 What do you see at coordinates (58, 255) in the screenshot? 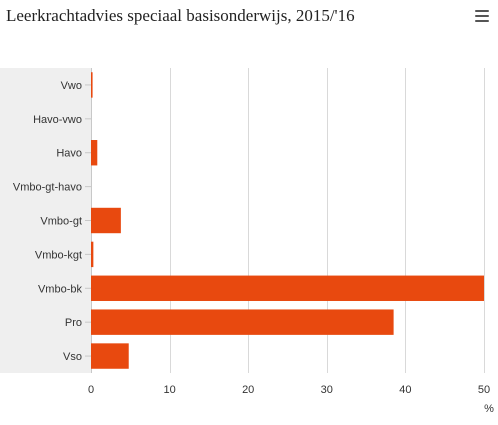
I see `category-label: Vmbo-kgt` at bounding box center [58, 255].